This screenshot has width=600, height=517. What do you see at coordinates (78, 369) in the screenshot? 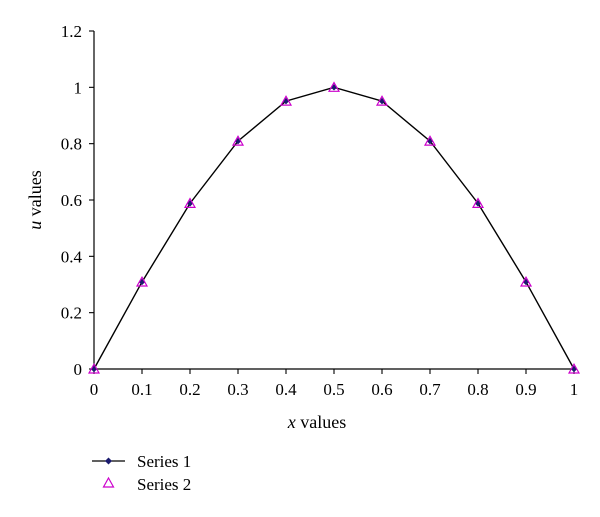
I see `y-tick-label: 0` at bounding box center [78, 369].